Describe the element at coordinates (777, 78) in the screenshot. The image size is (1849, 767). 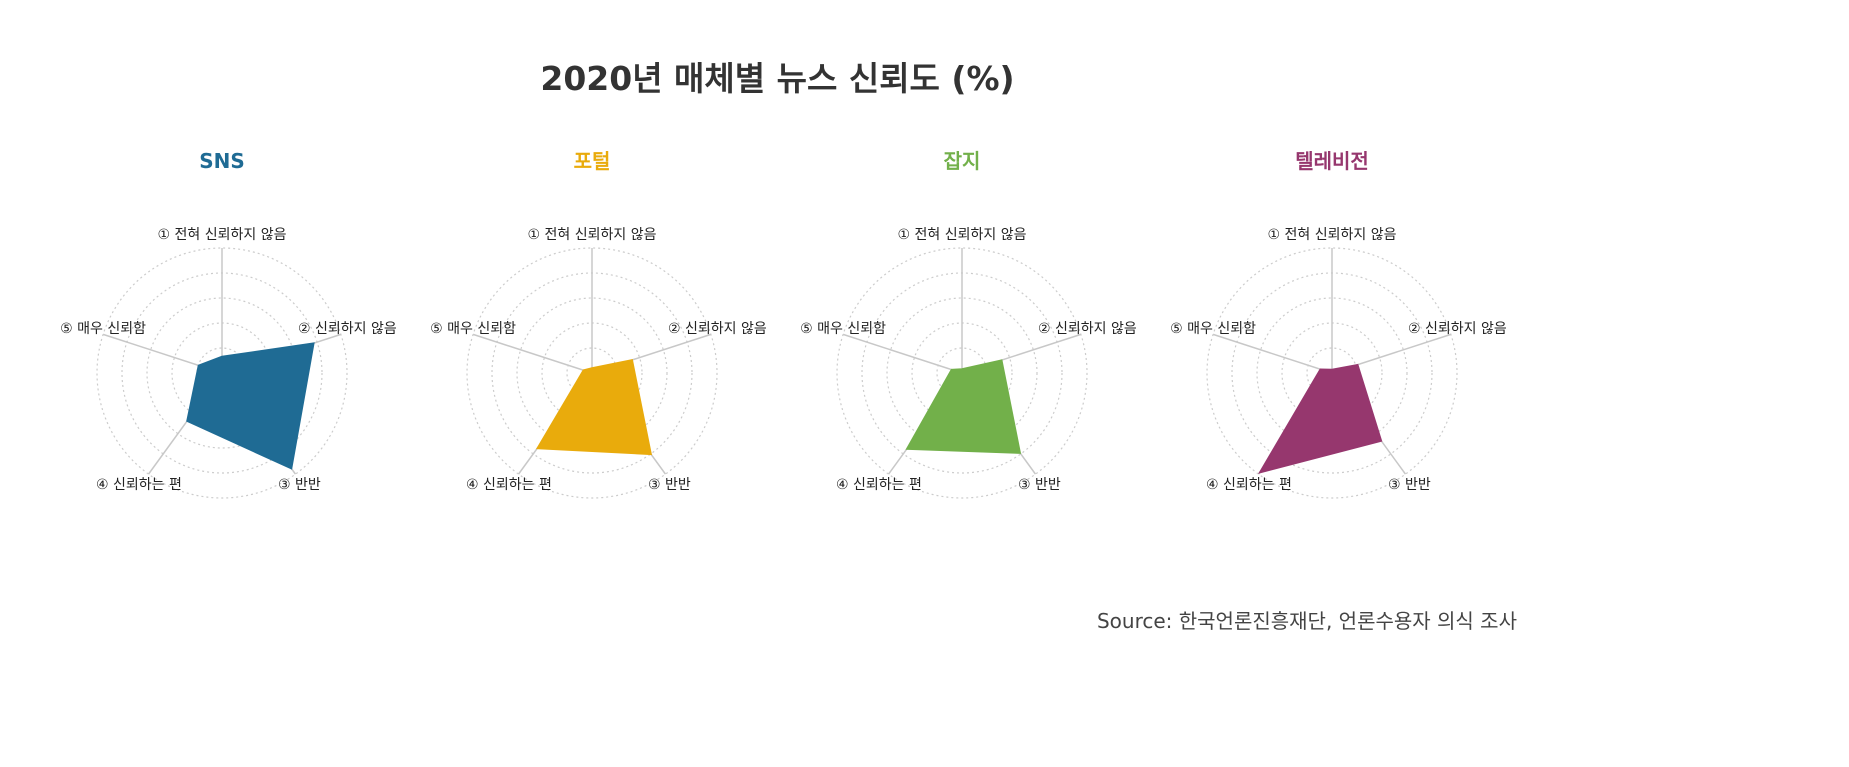
I see `chart-title: 2020년 매체별 뉴스 신뢰도 (%)` at that location.